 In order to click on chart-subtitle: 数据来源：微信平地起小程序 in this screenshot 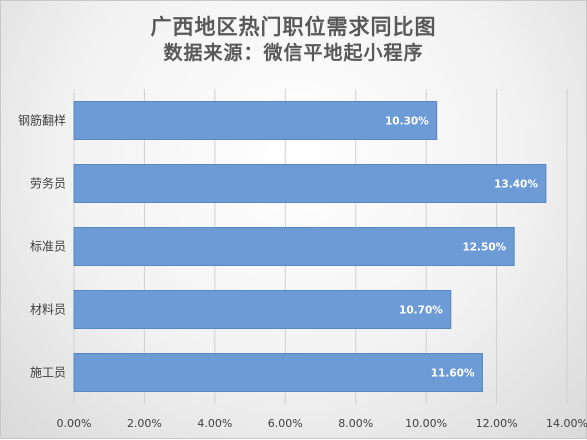, I will do `click(293, 53)`.